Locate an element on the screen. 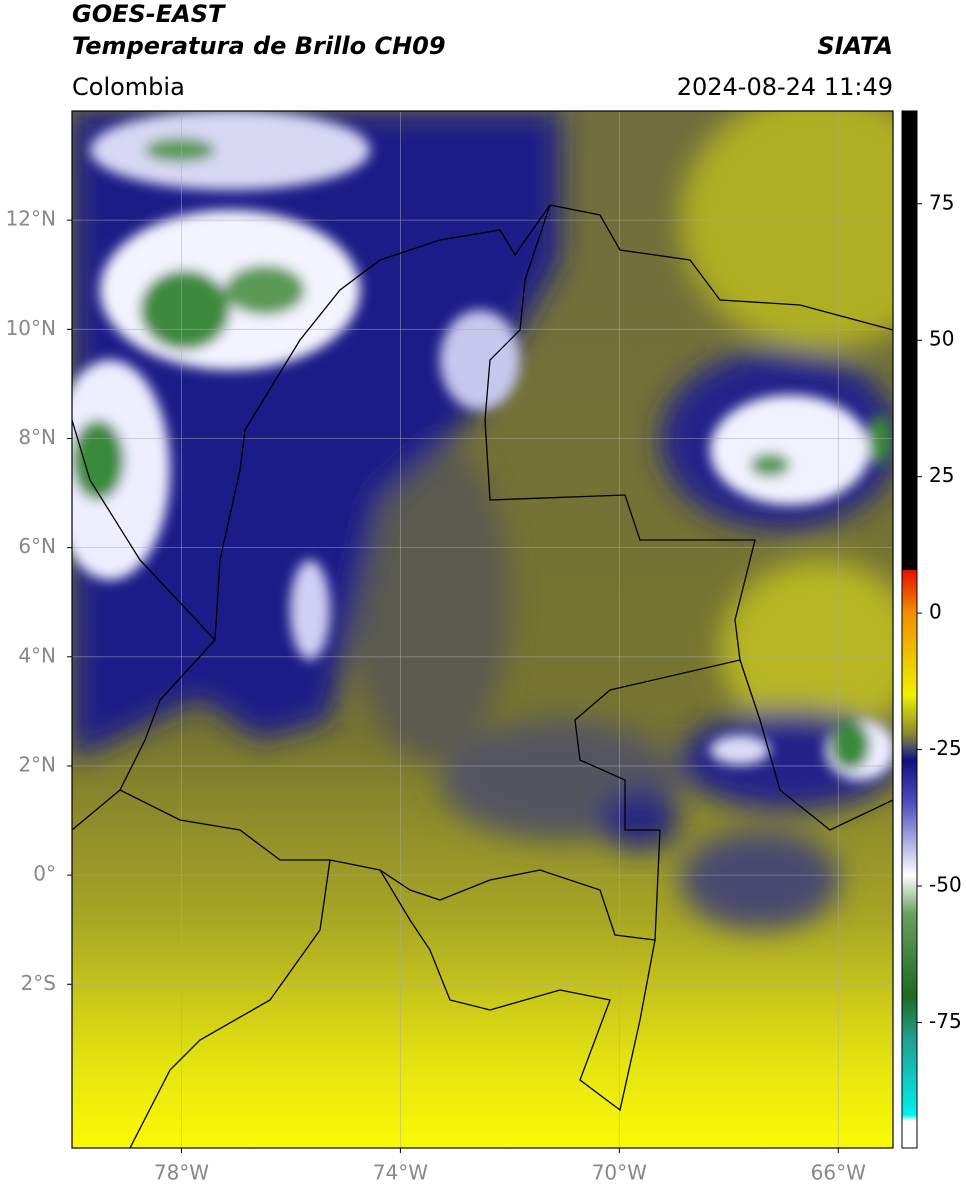  y-tick-label: 2°S is located at coordinates (38, 983).